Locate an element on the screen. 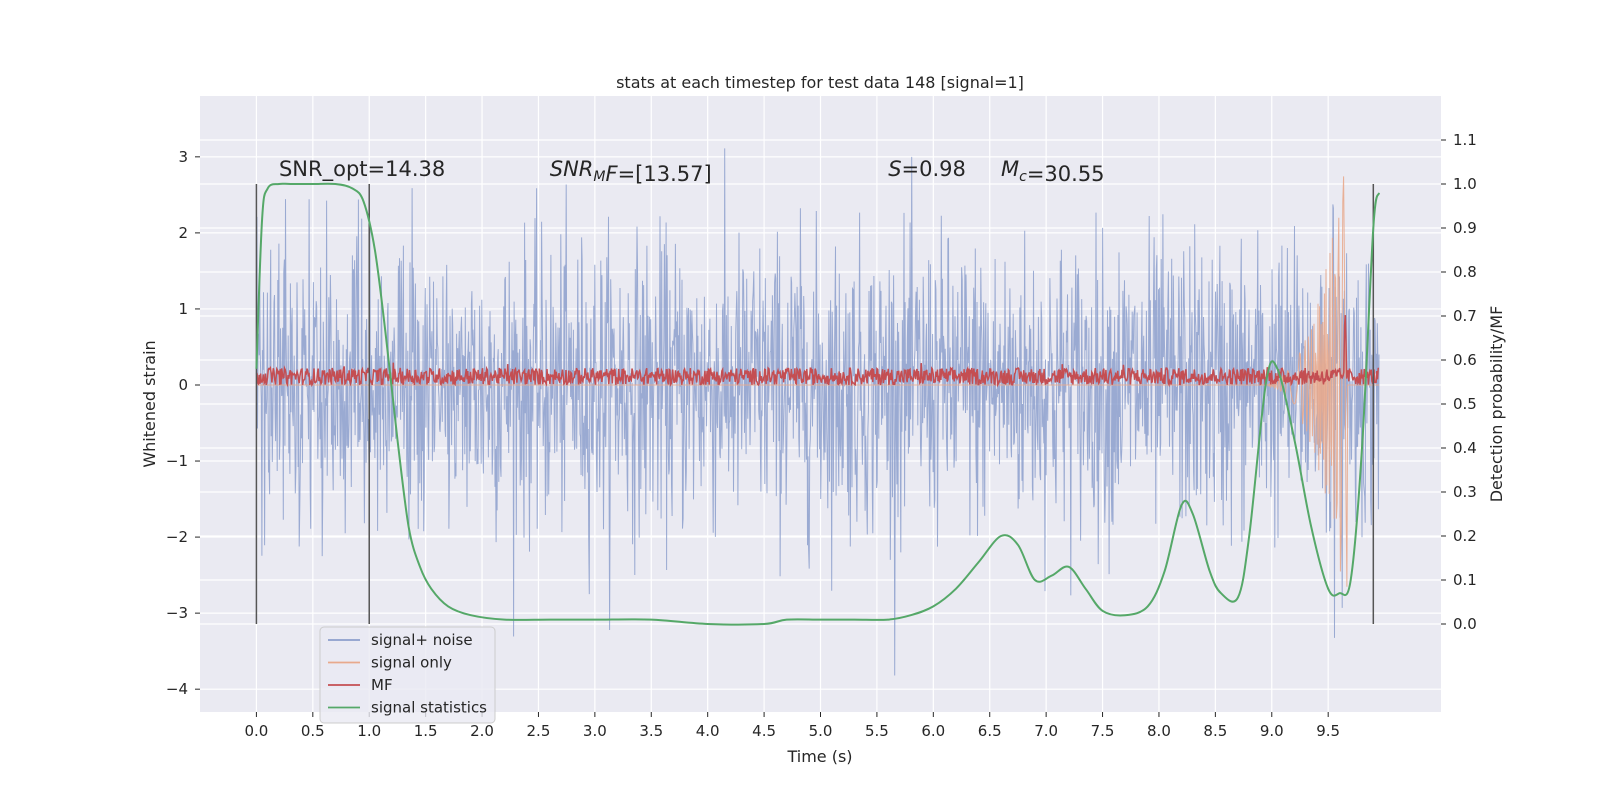 This screenshot has width=1600, height=800. x-tick-label: 0.0 is located at coordinates (256, 731).